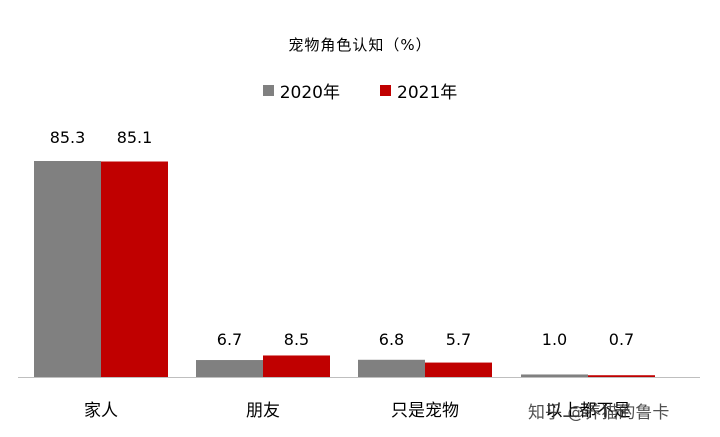  What do you see at coordinates (68, 137) in the screenshot?
I see `data-label-2020-0: 85.3` at bounding box center [68, 137].